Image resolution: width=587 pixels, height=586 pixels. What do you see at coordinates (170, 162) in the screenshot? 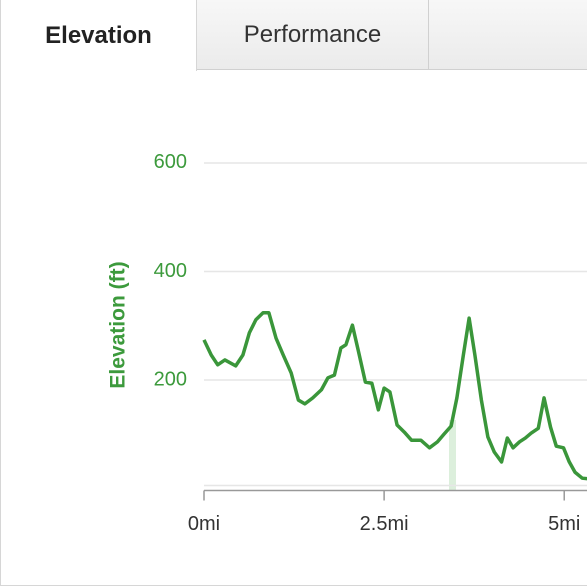
I see `y-tick-label: 600` at bounding box center [170, 162].